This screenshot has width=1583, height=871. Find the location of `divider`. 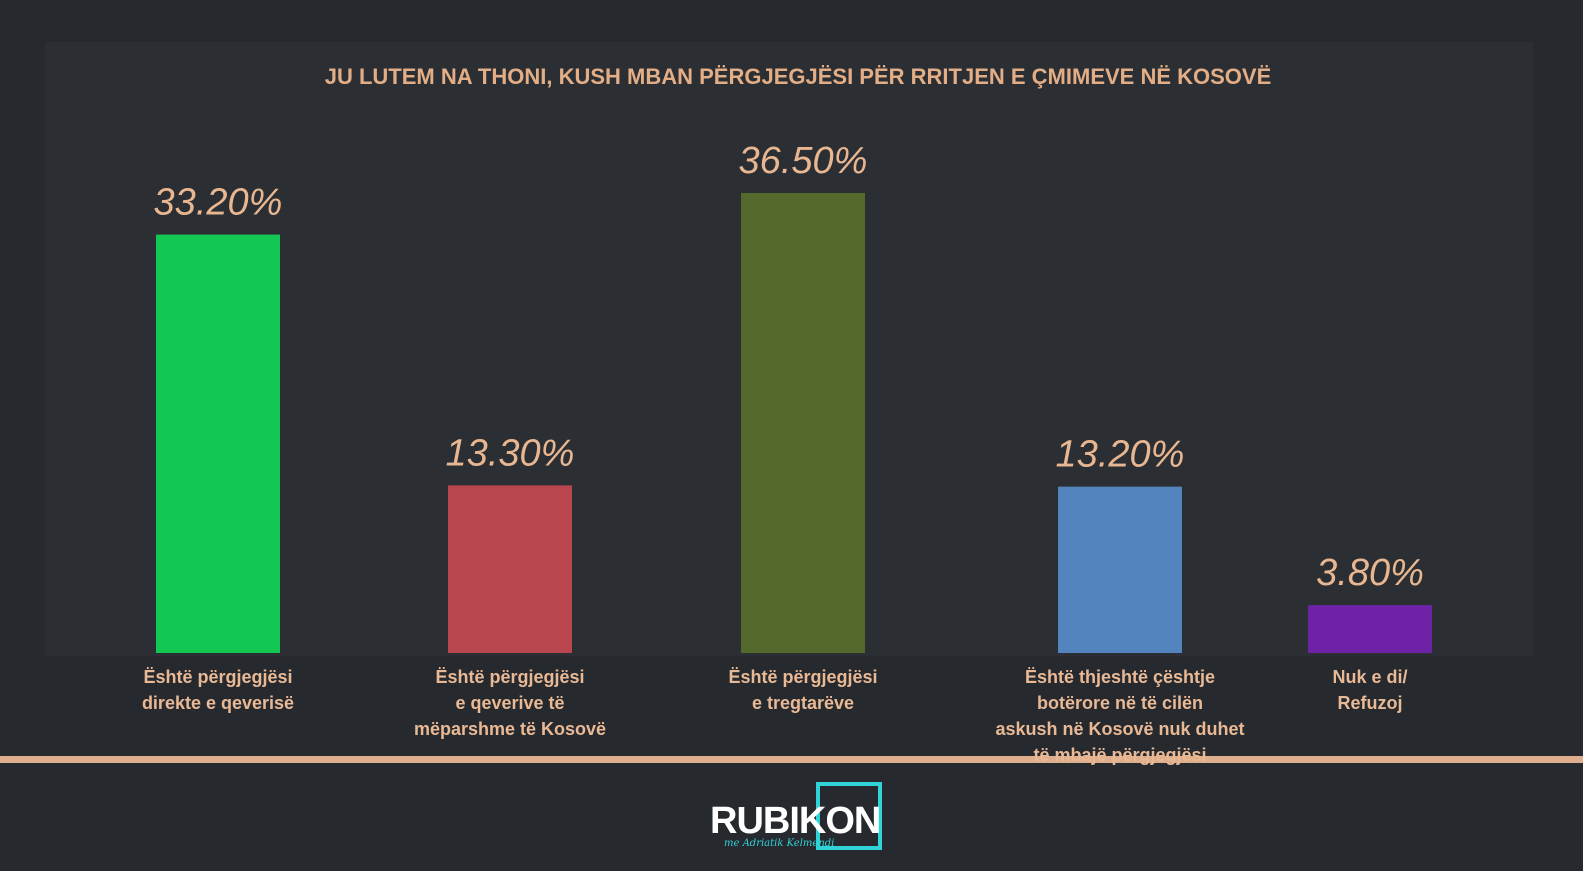

divider is located at coordinates (791, 759).